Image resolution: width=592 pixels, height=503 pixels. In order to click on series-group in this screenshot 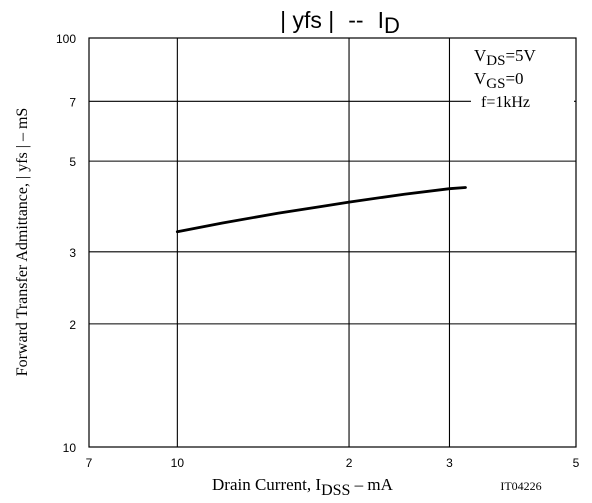, I will do `click(321, 210)`.